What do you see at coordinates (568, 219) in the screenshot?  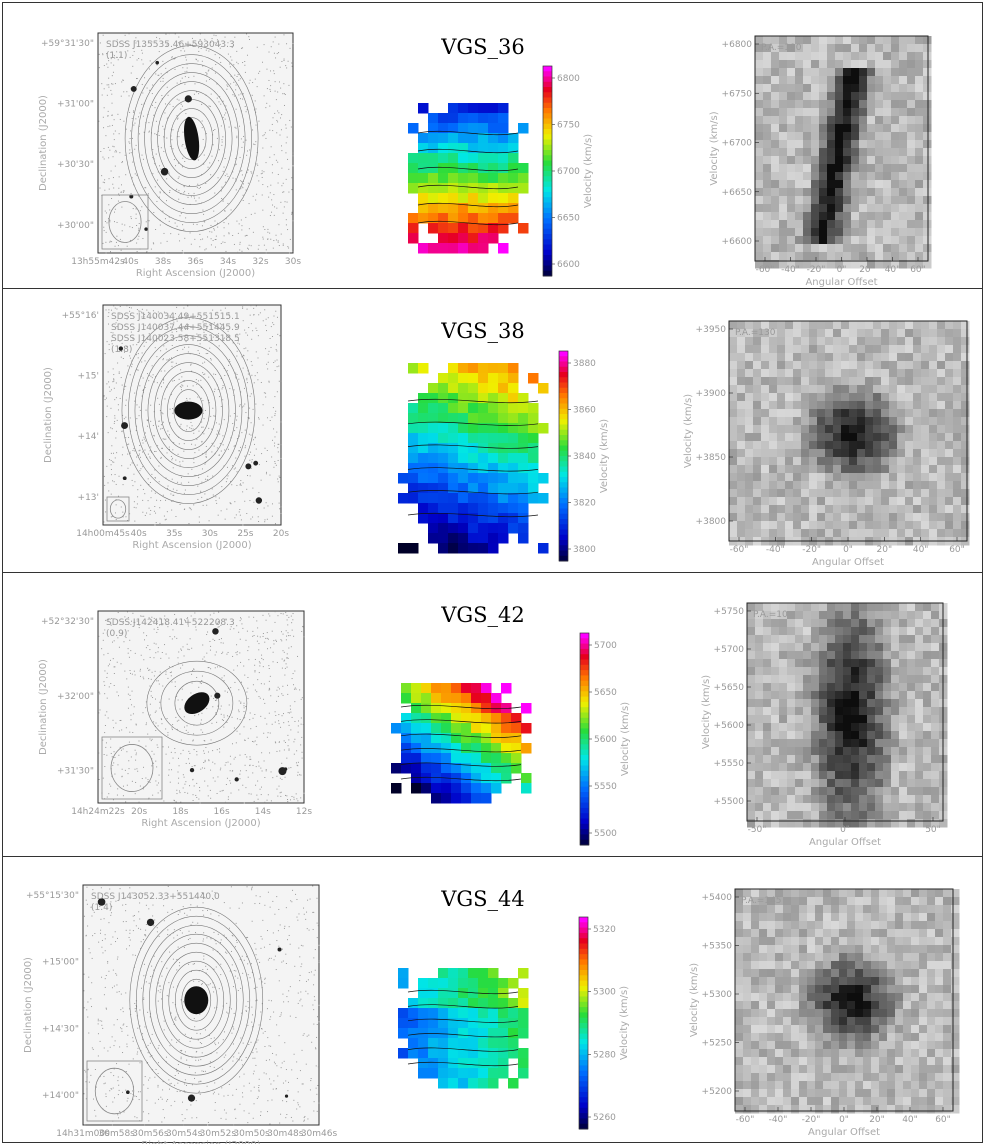 I see `colorbar-tick: 6650` at bounding box center [568, 219].